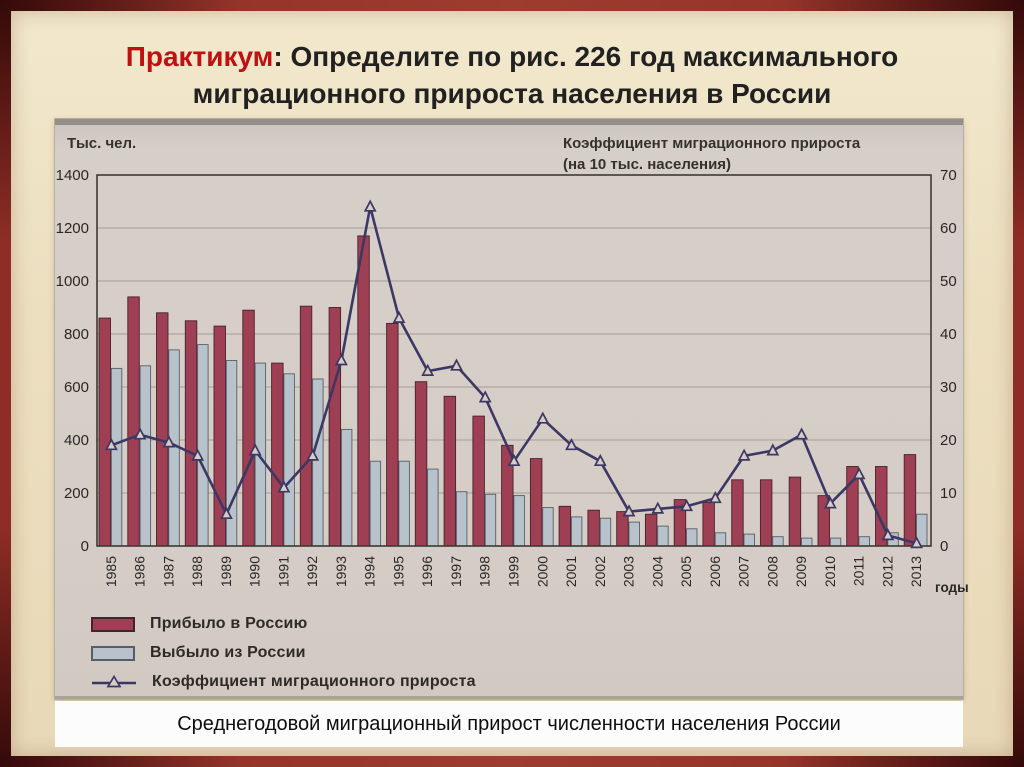  I want to click on svg-text: 2006, so click(715, 571).